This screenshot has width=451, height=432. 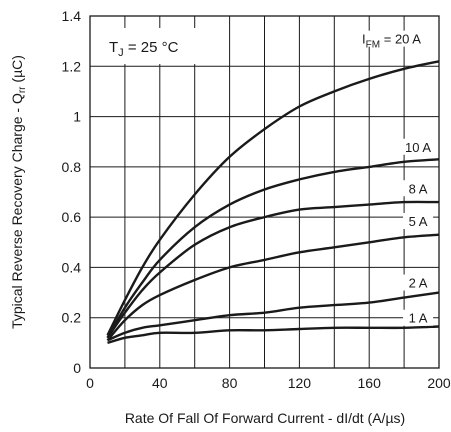 I want to click on series-label-3: 5 A, so click(x=418, y=221).